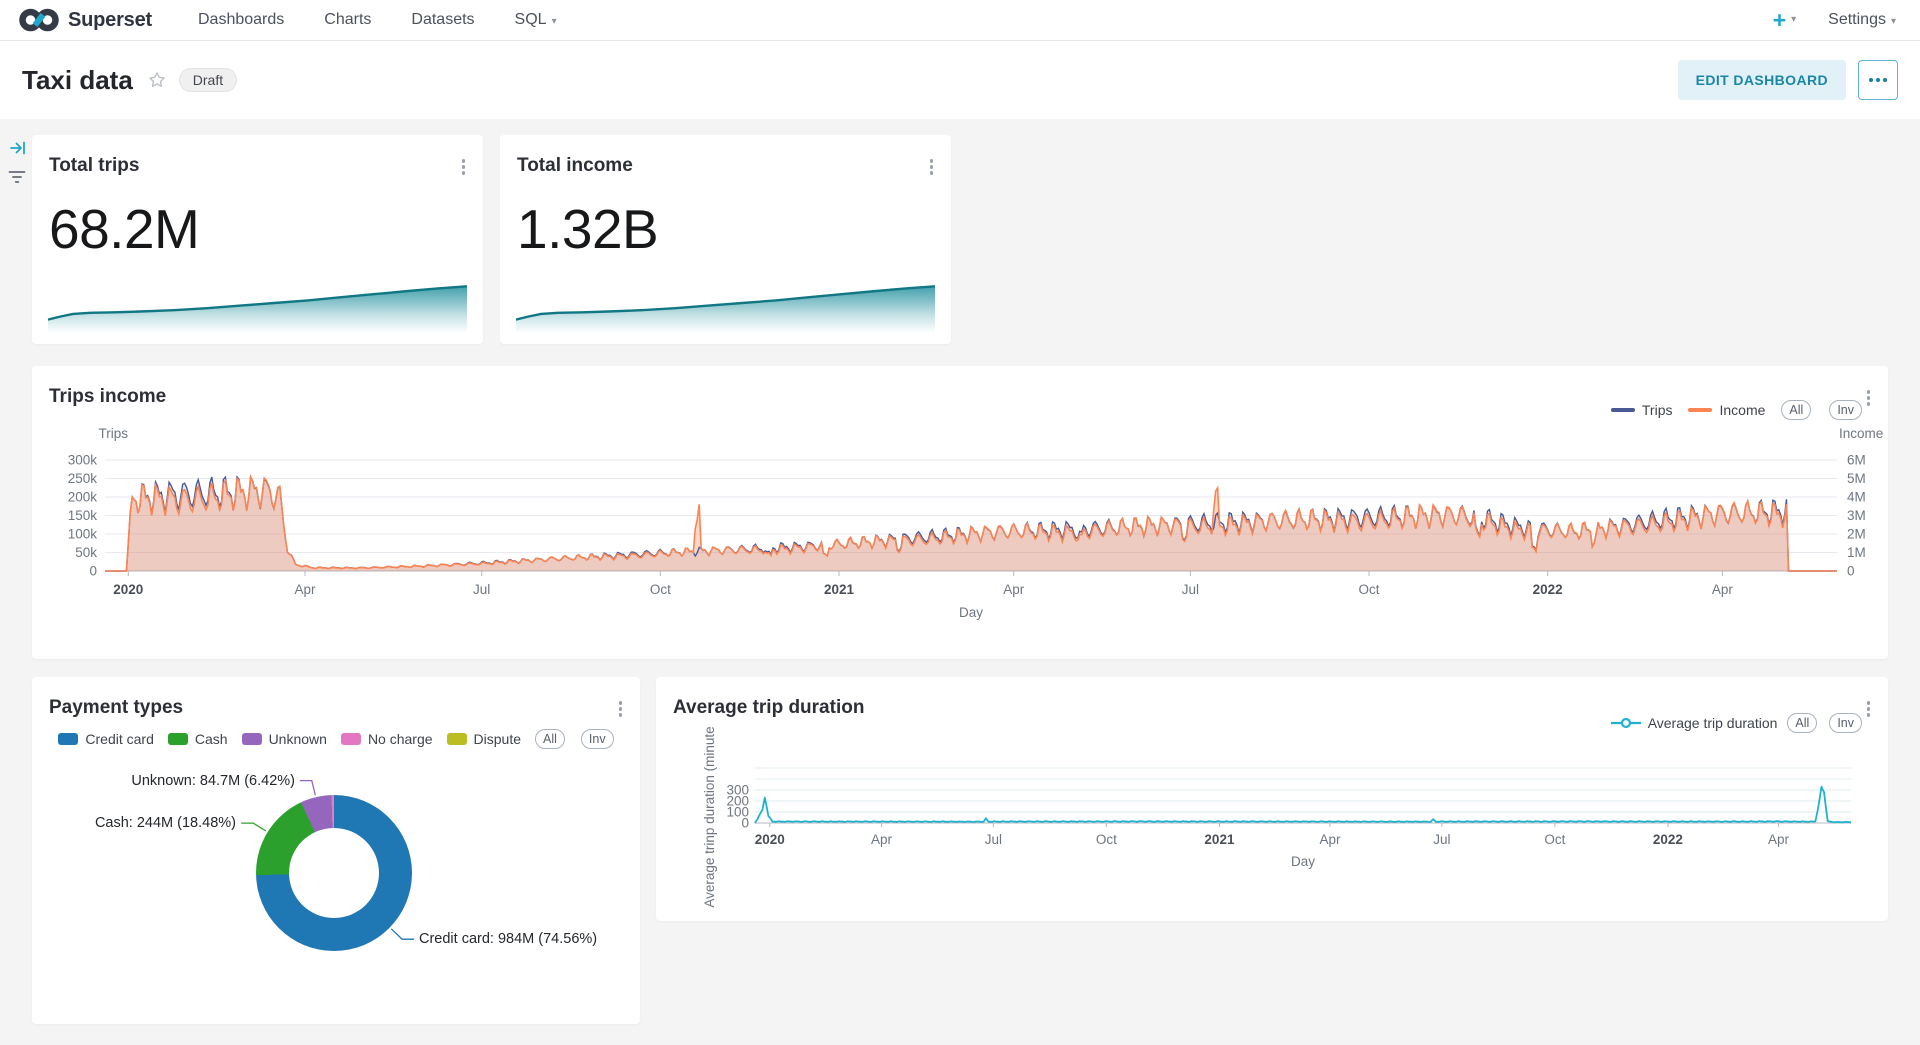 The height and width of the screenshot is (1045, 1920). I want to click on legend-item-average-trip-duration: Average trip duration, so click(1694, 723).